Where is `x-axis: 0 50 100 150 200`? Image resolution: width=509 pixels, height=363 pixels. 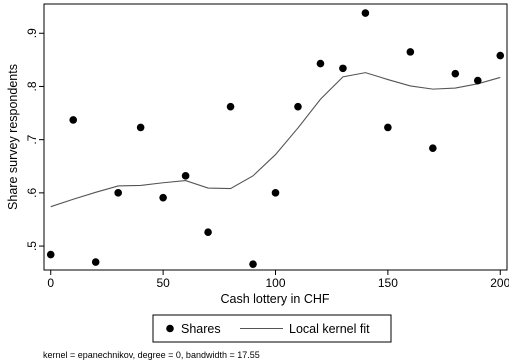
x-axis: 0 50 100 150 200 is located at coordinates (278, 280).